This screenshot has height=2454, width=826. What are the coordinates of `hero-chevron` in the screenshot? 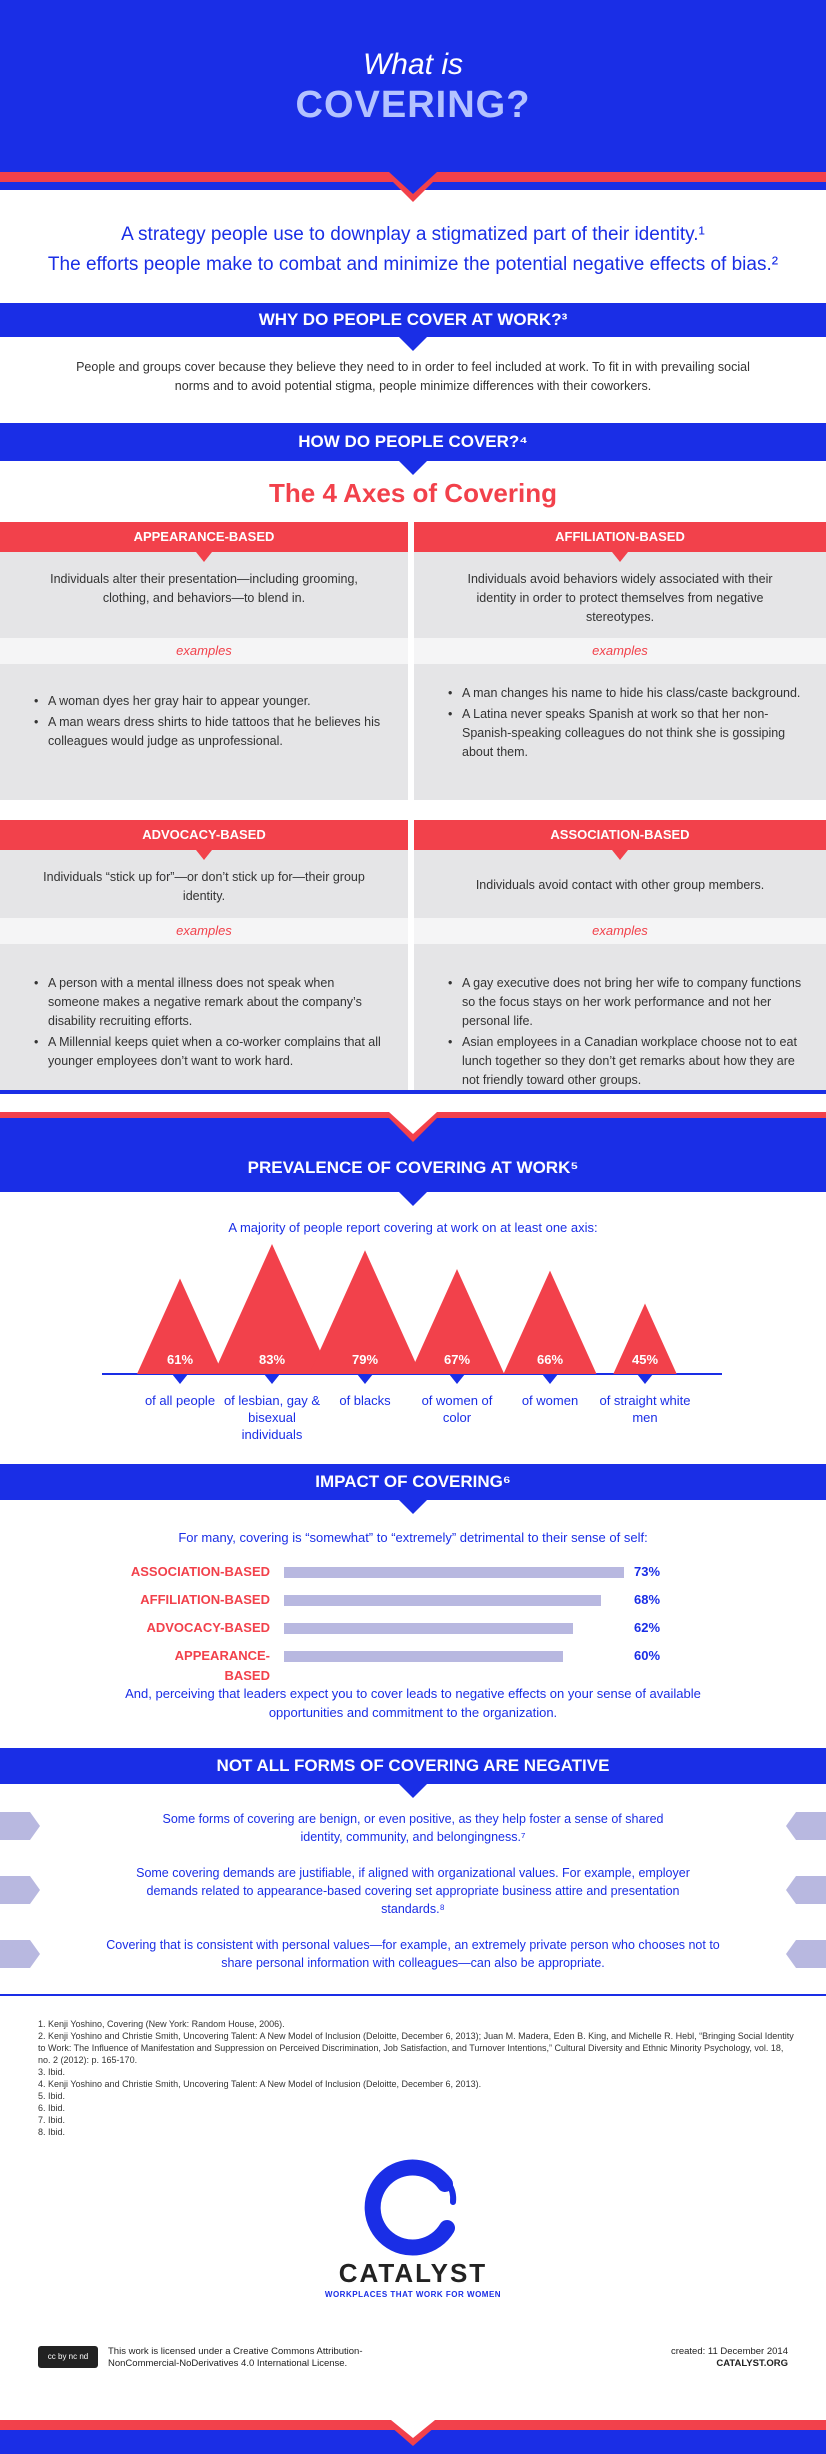 It's located at (413, 187).